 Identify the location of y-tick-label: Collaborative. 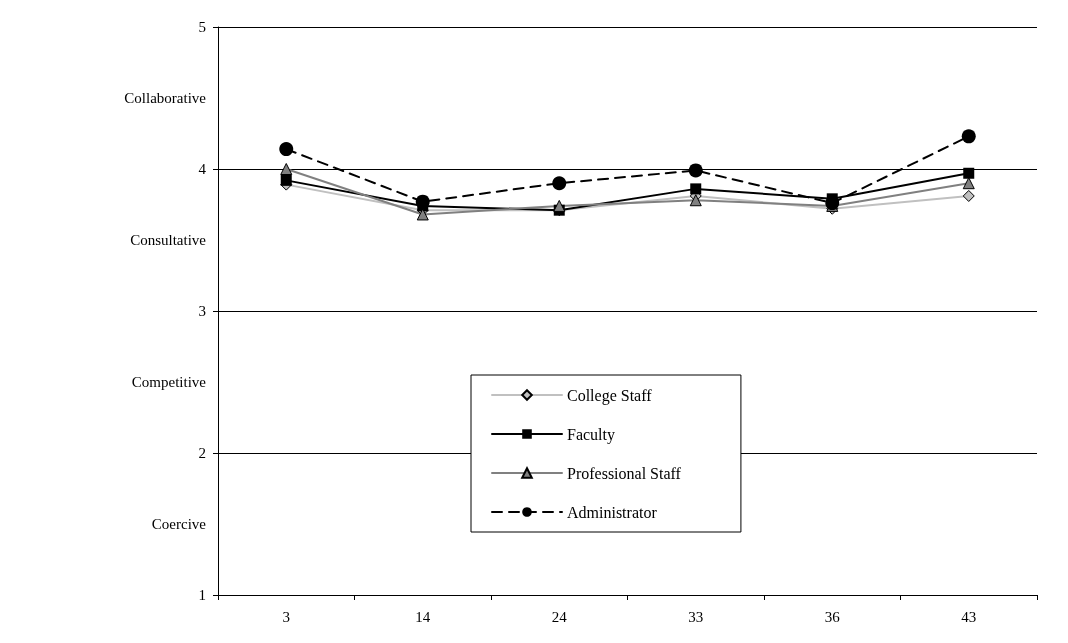
(165, 98).